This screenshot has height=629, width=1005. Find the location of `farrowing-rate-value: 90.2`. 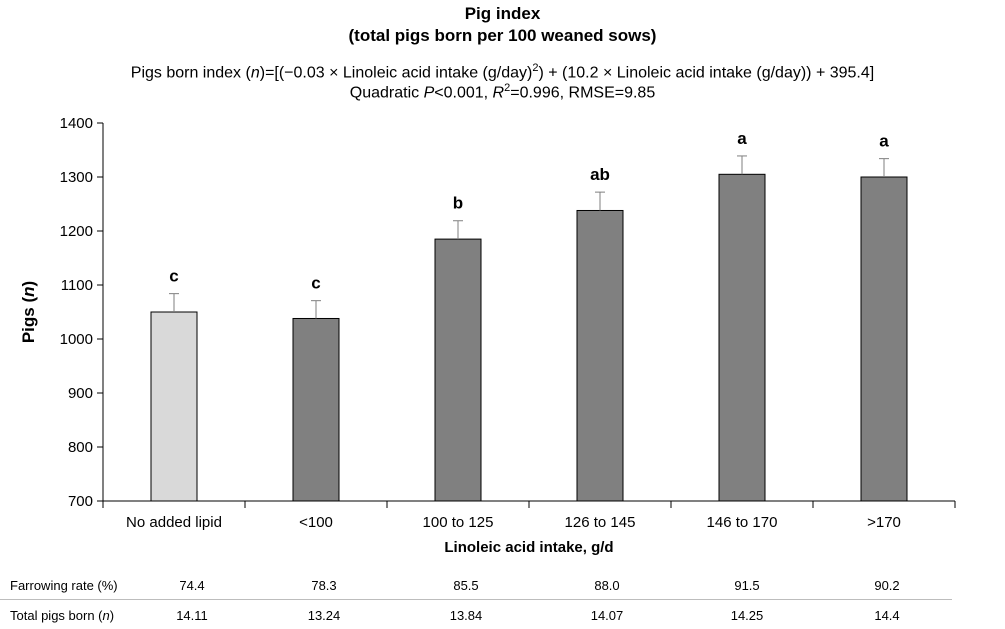

farrowing-rate-value: 90.2 is located at coordinates (887, 585).